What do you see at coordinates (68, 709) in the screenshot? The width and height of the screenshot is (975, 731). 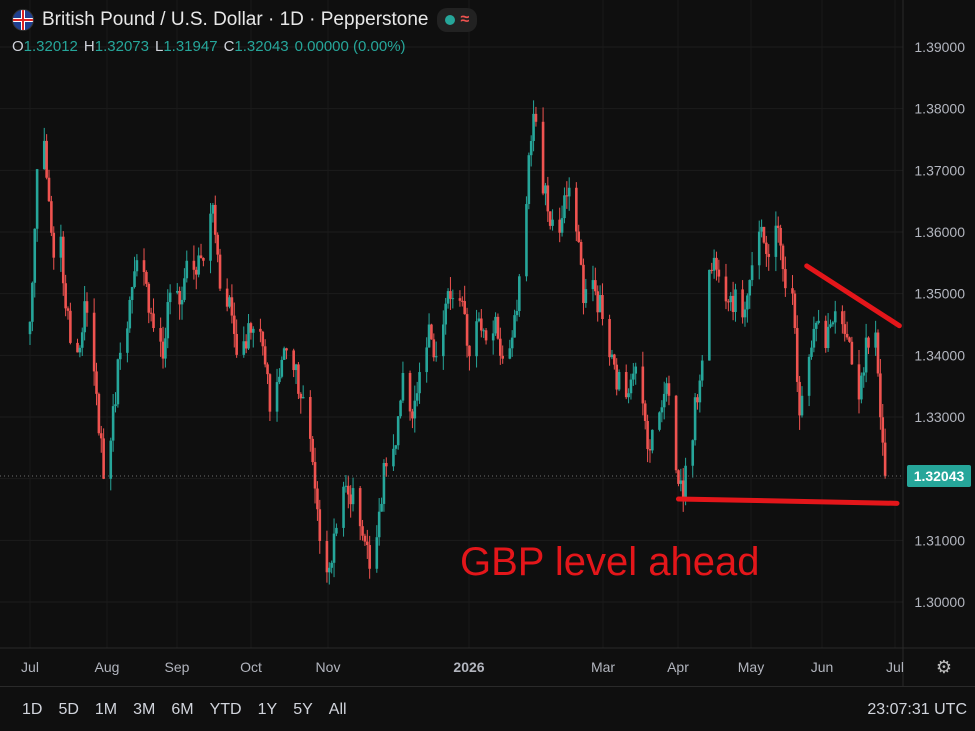 I see `timeframe-5d-button: 5D` at bounding box center [68, 709].